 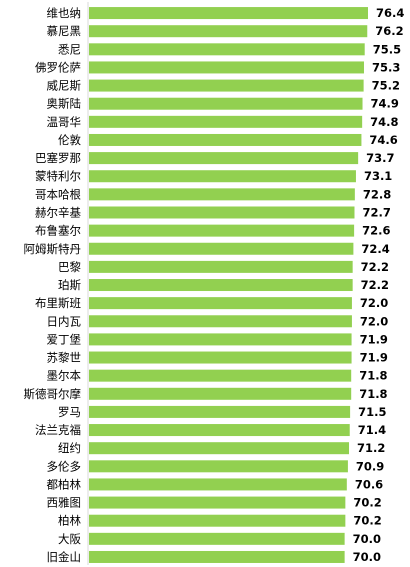 I want to click on value-label: 75.3, so click(x=386, y=67).